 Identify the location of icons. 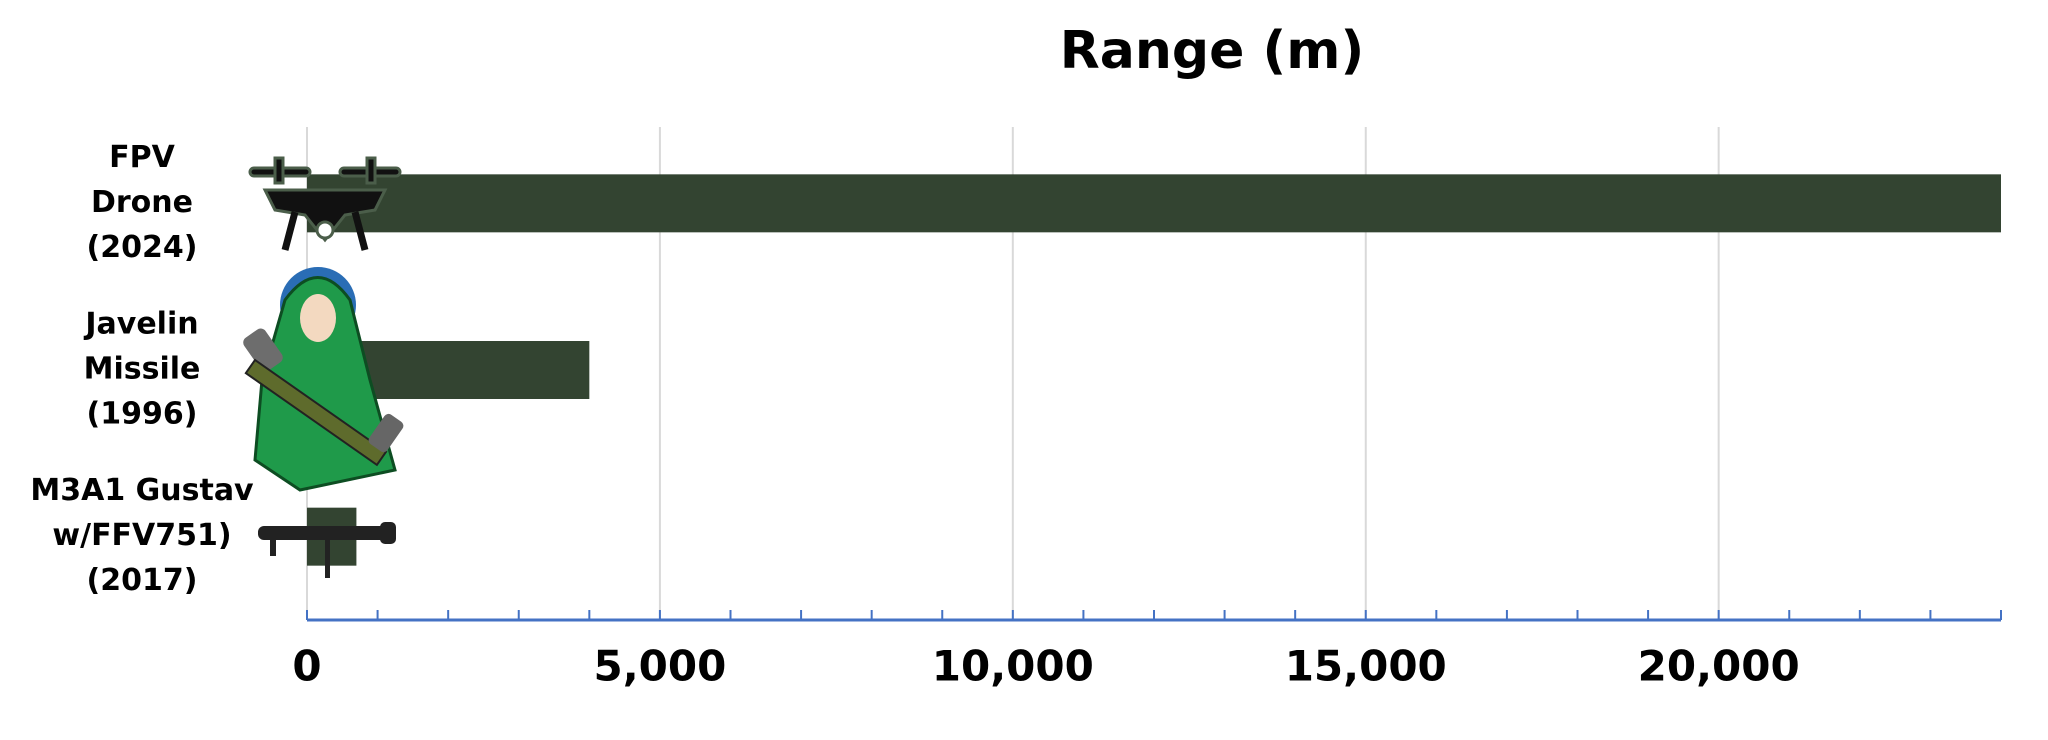
(323, 367).